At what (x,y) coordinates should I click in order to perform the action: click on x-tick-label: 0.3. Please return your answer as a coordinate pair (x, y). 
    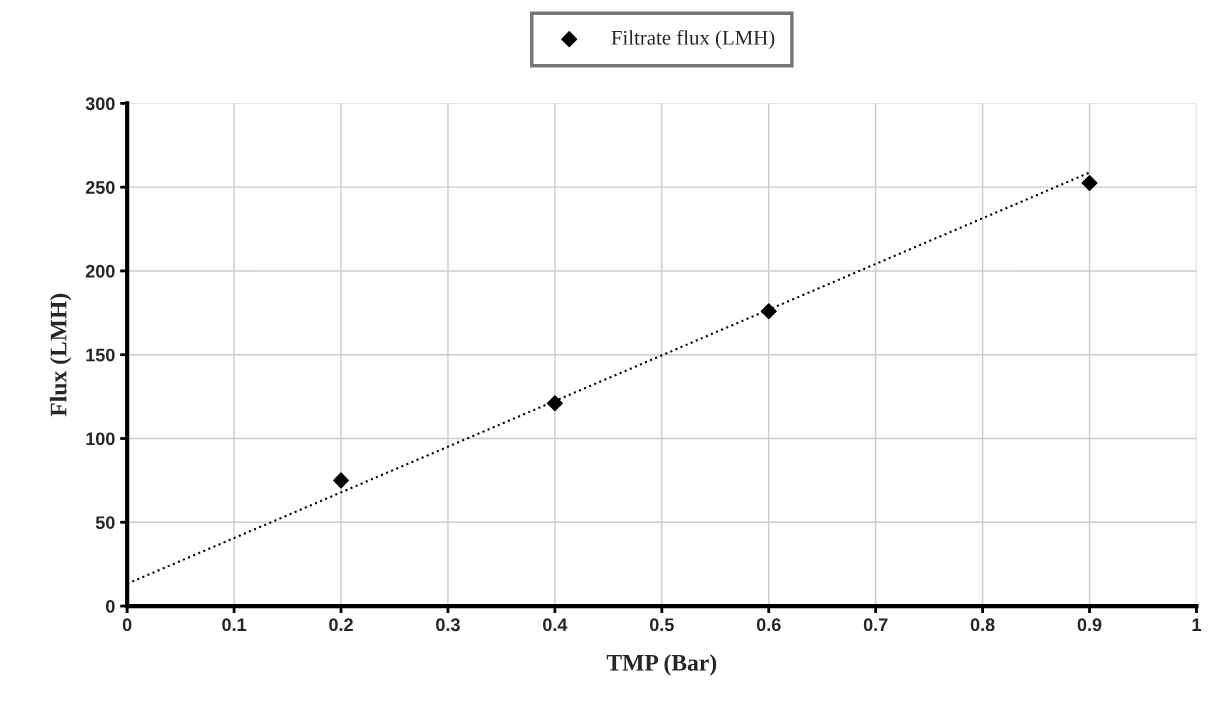
    Looking at the image, I should click on (448, 625).